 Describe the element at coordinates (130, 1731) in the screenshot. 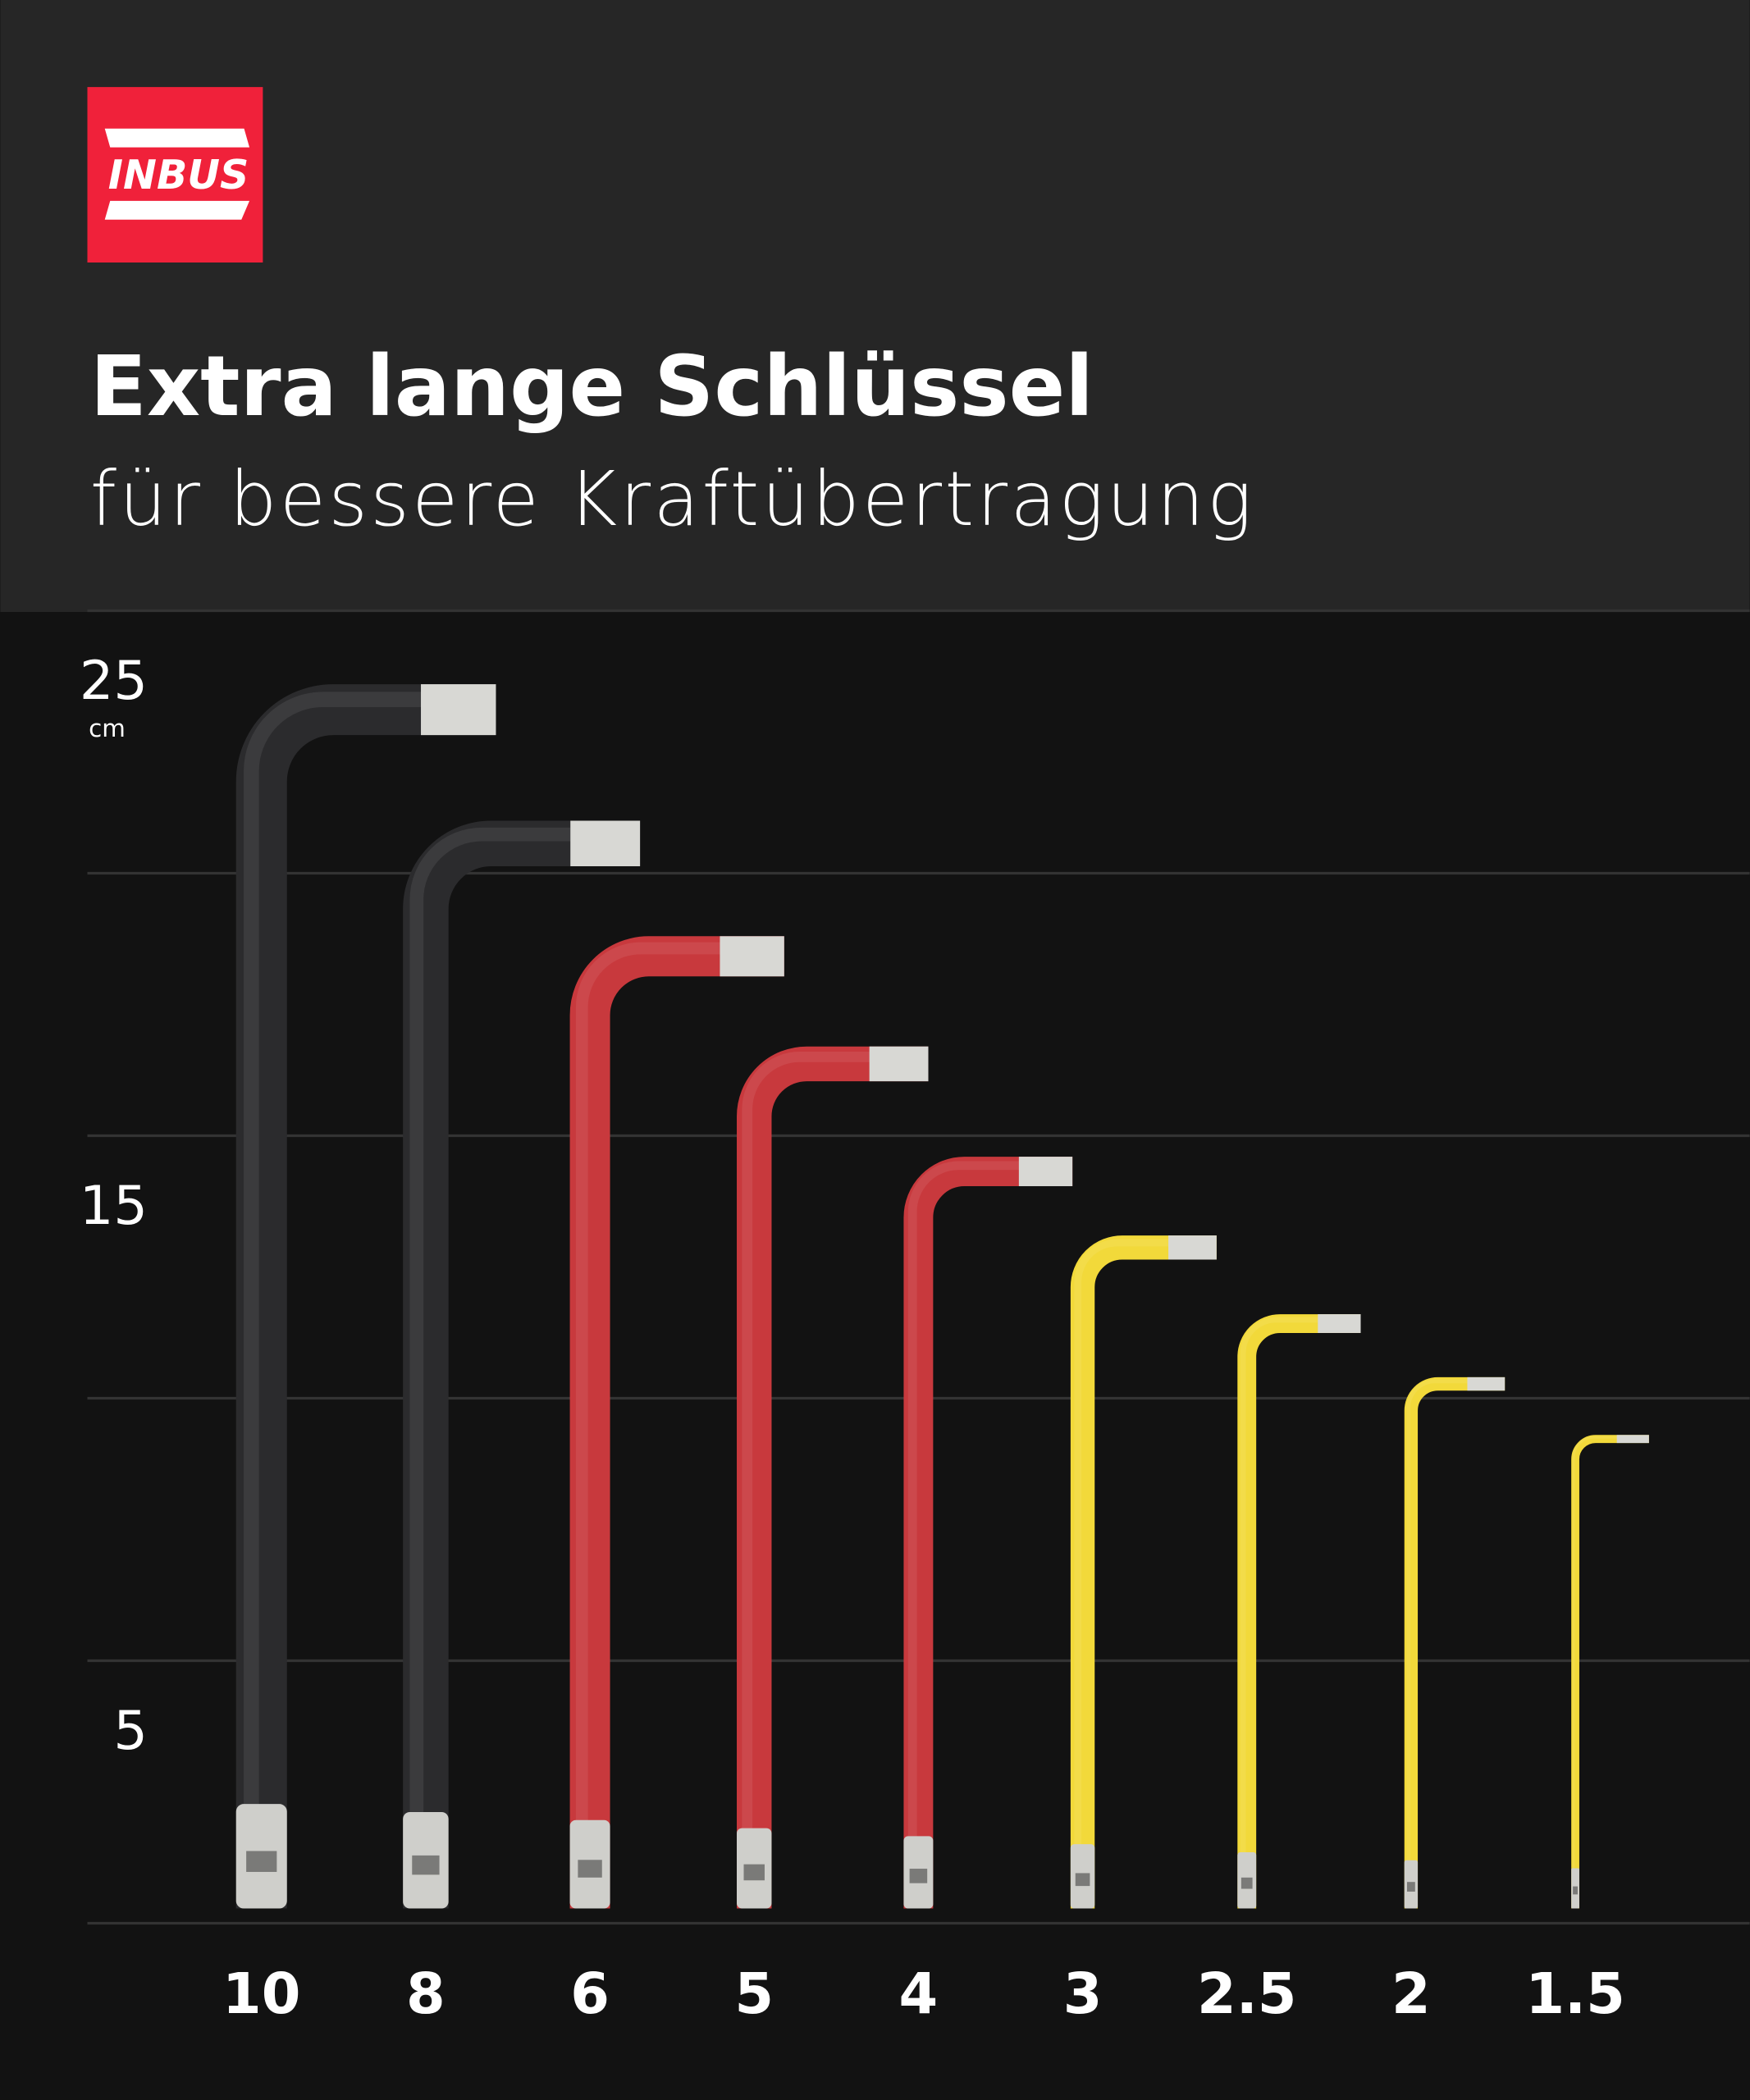

I see `y-tick-label: 5` at that location.